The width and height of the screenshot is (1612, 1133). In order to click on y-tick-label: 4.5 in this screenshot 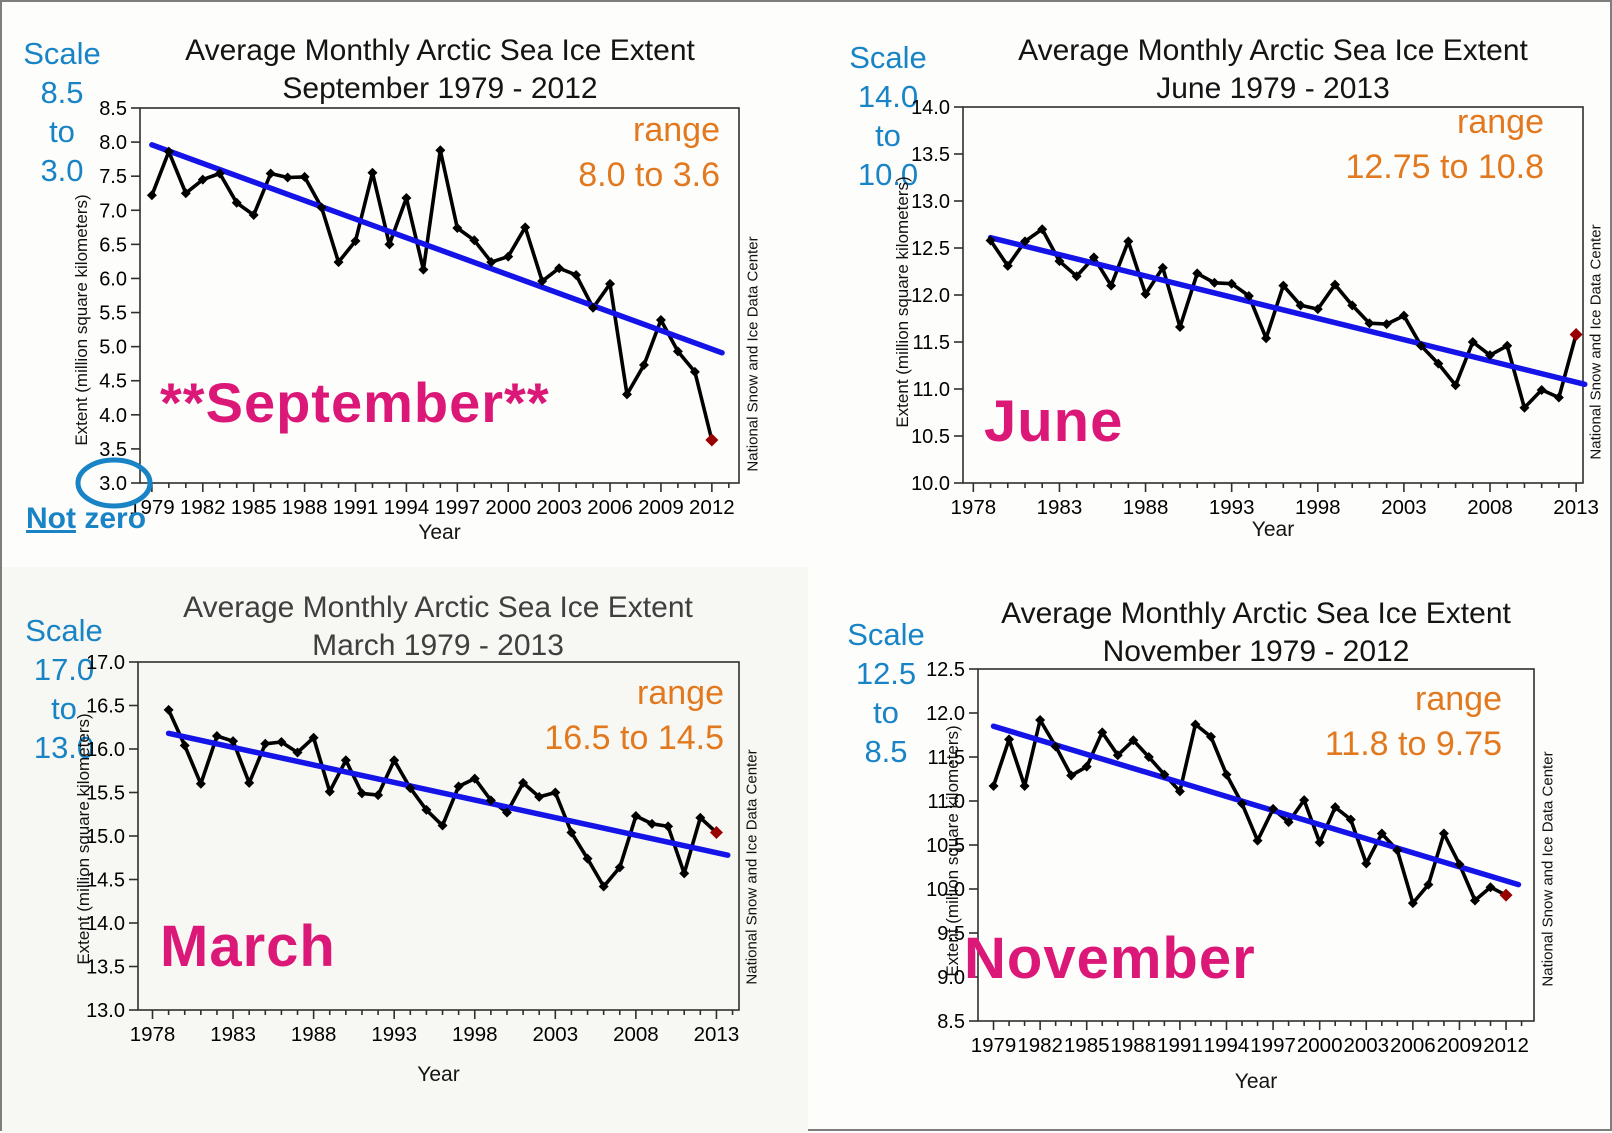, I will do `click(113, 382)`.